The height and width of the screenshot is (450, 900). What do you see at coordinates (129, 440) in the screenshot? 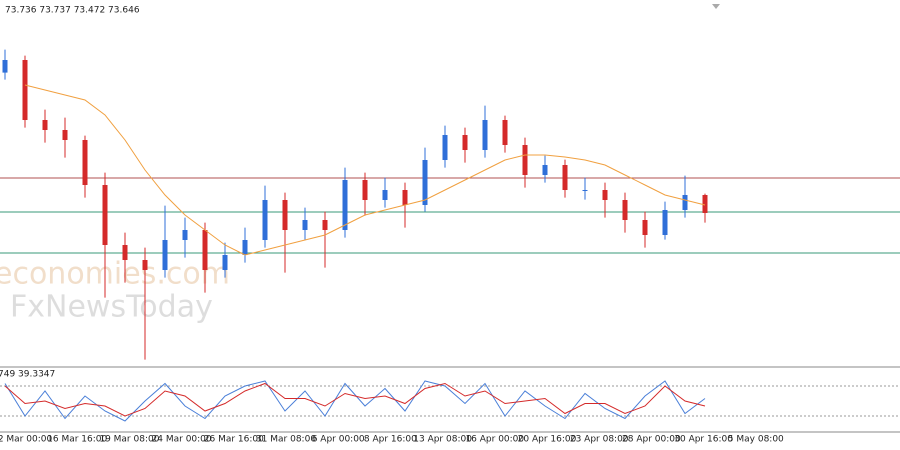
I see `x-tick-label: 19 Mar 08:00` at bounding box center [129, 440].